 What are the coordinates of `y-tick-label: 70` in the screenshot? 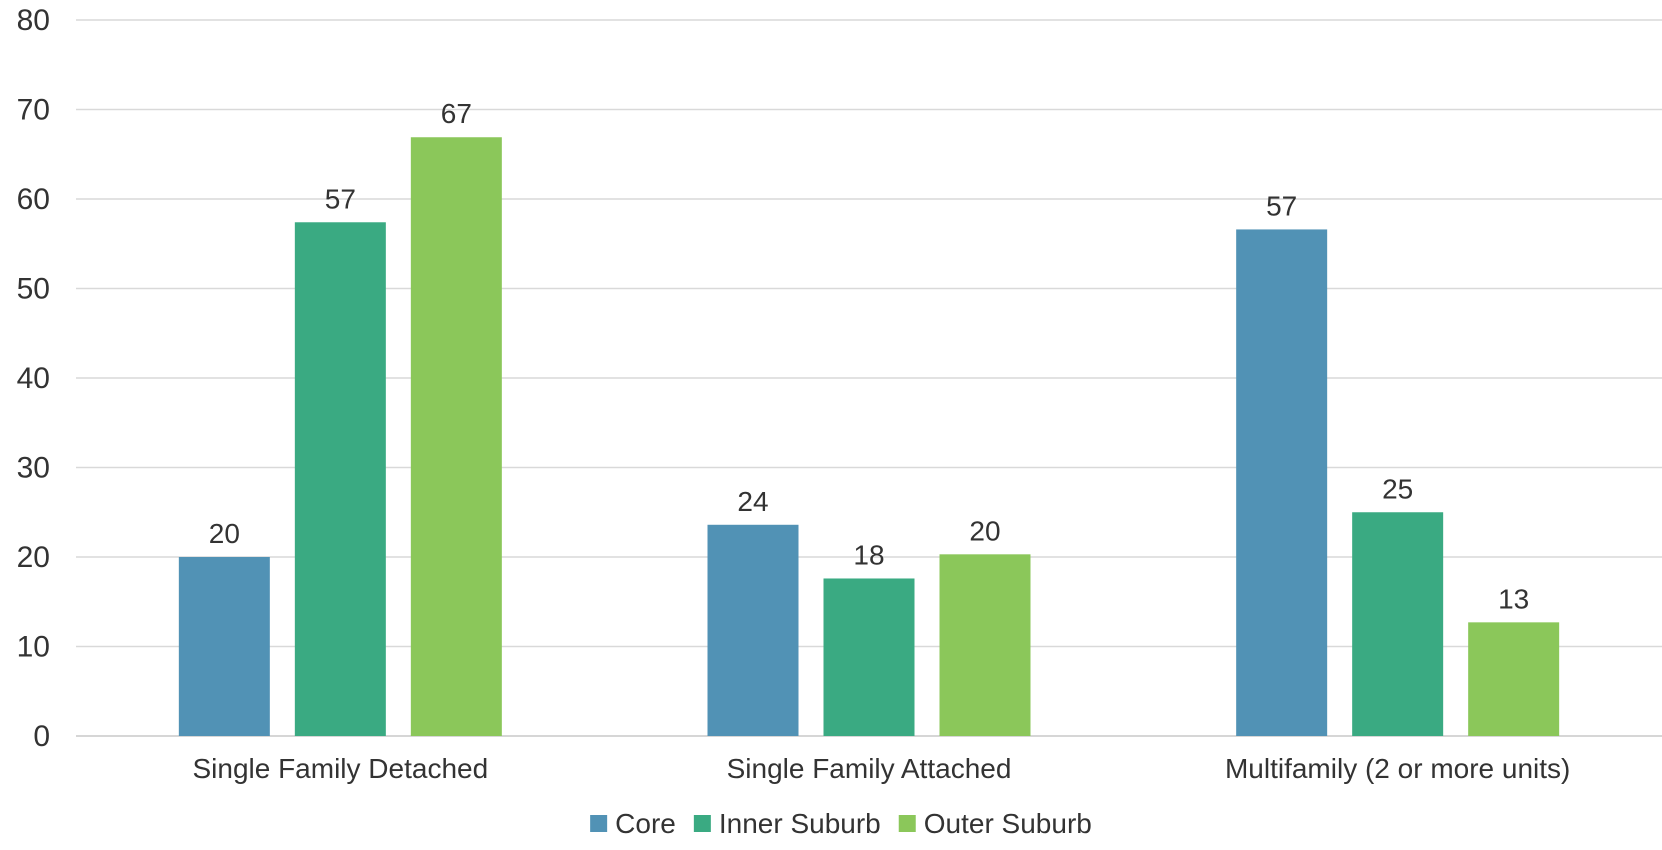 It's located at (33, 110).